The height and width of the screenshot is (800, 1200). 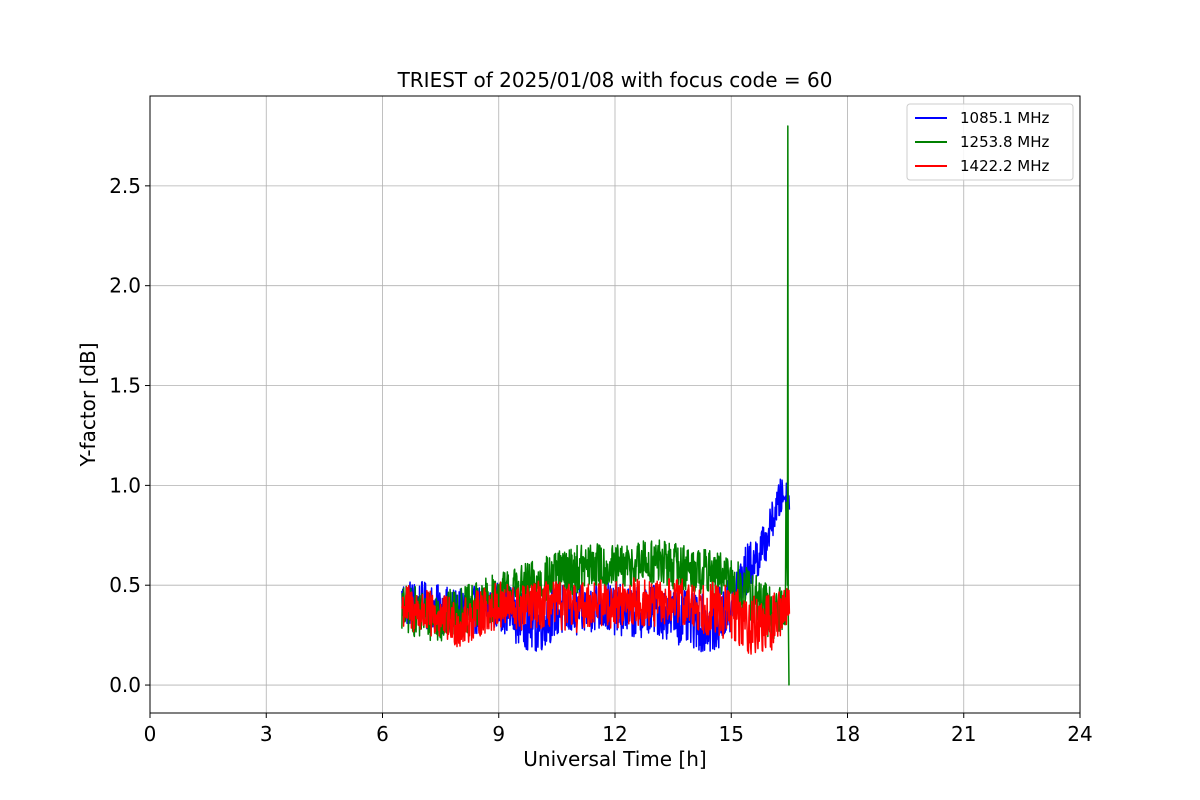 I want to click on legend-label: 1085.1 MHz, so click(x=1004, y=118).